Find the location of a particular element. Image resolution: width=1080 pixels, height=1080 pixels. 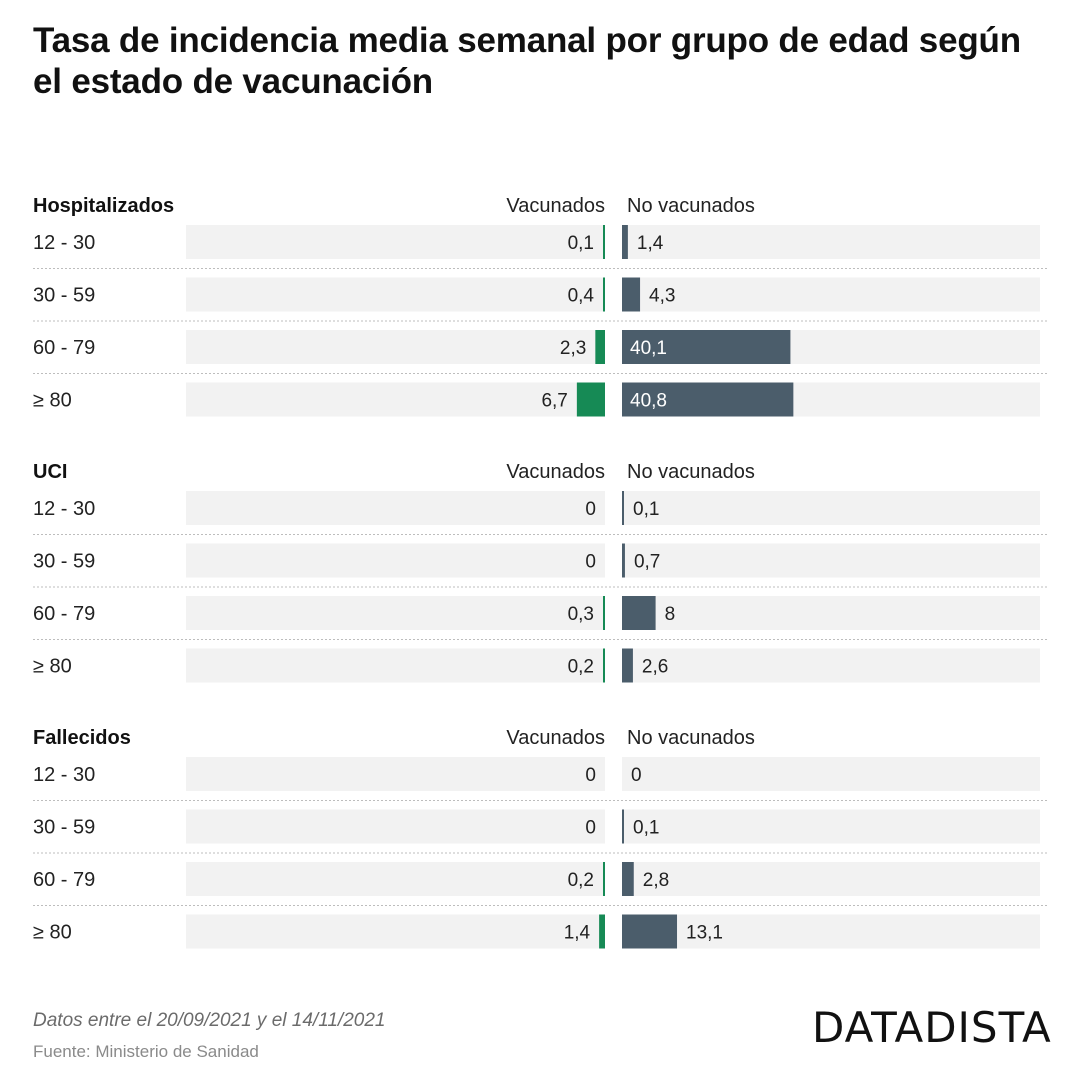

section-label-1: UCI is located at coordinates (50, 472).